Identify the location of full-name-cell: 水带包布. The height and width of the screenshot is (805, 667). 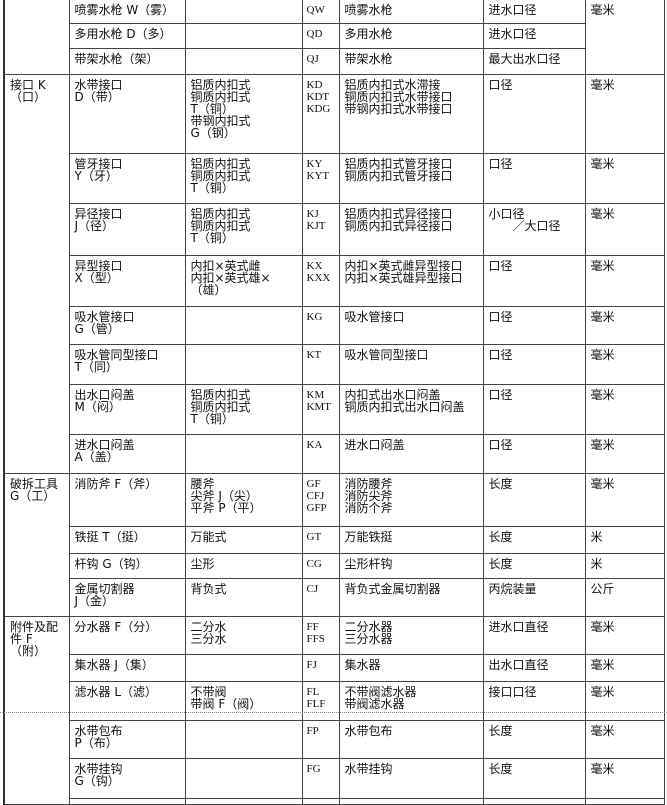
(411, 739).